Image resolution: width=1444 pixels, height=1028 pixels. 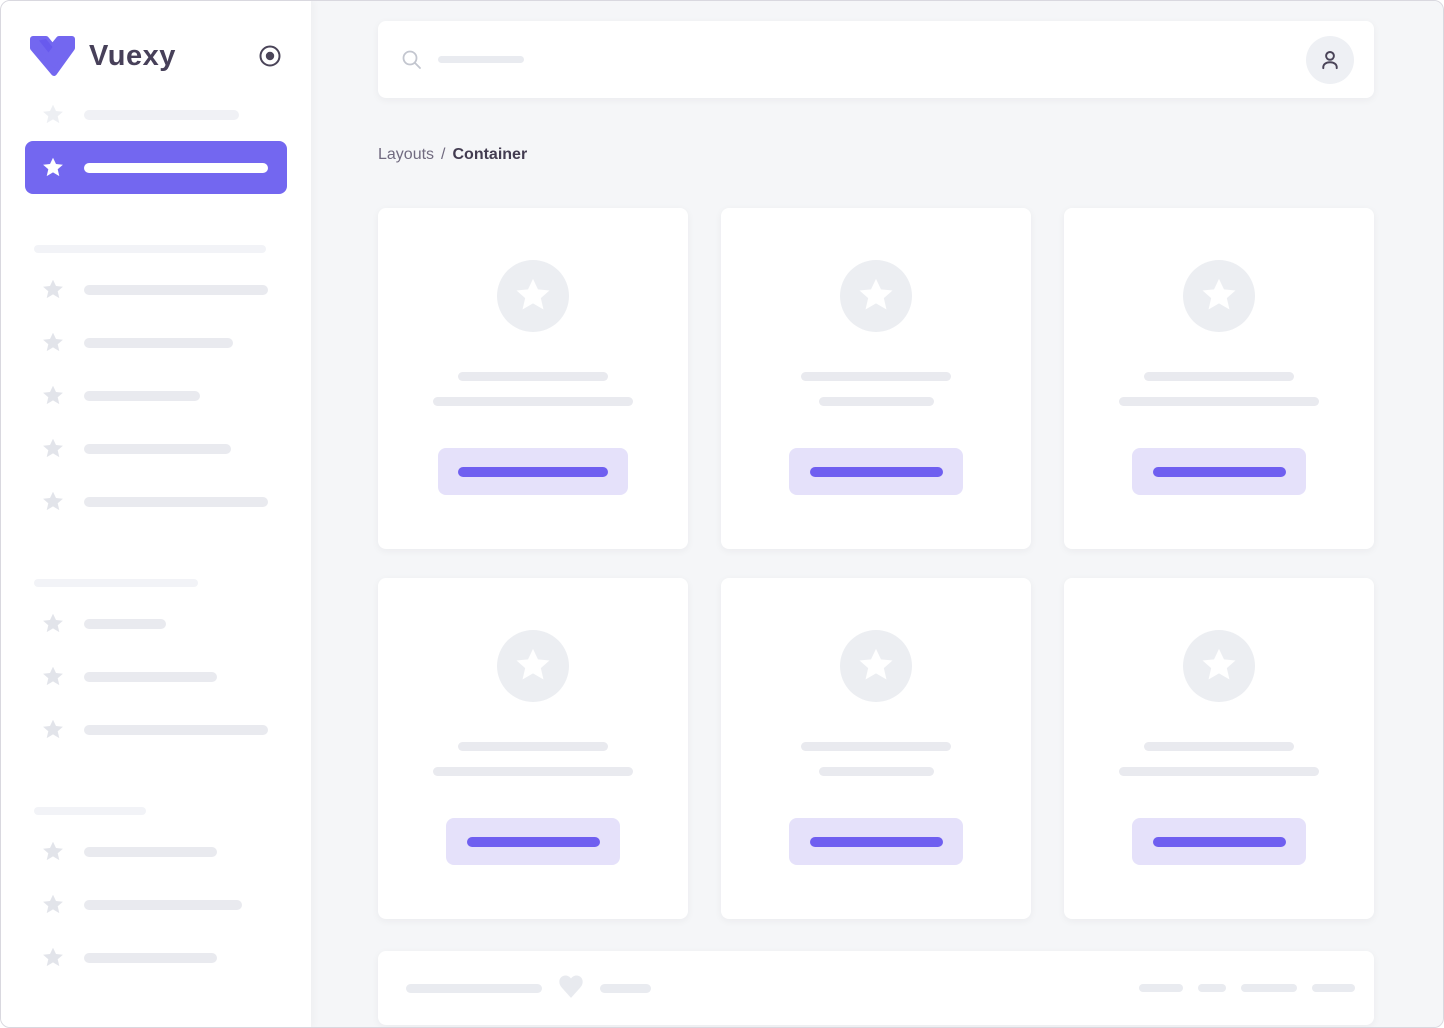 I want to click on vuexy-v-icon, so click(x=52, y=56).